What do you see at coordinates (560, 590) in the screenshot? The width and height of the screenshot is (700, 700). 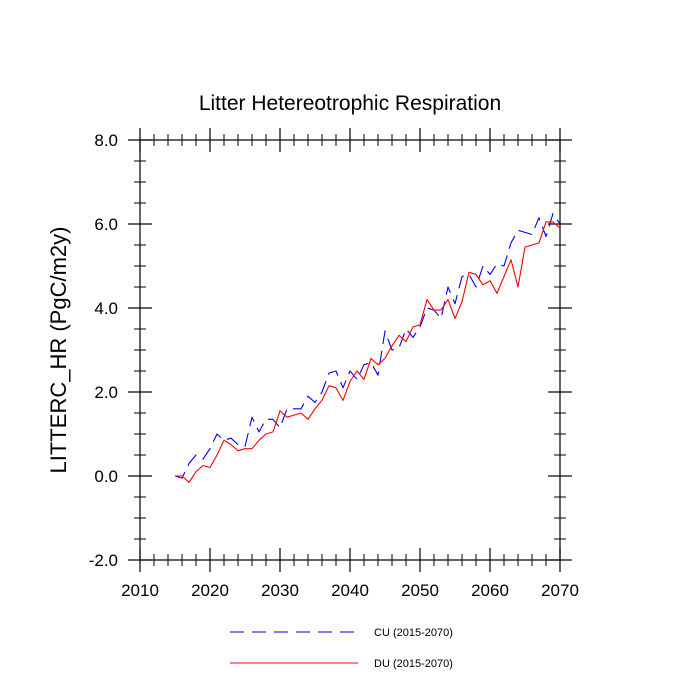 I see `x-tick-label: 2070` at bounding box center [560, 590].